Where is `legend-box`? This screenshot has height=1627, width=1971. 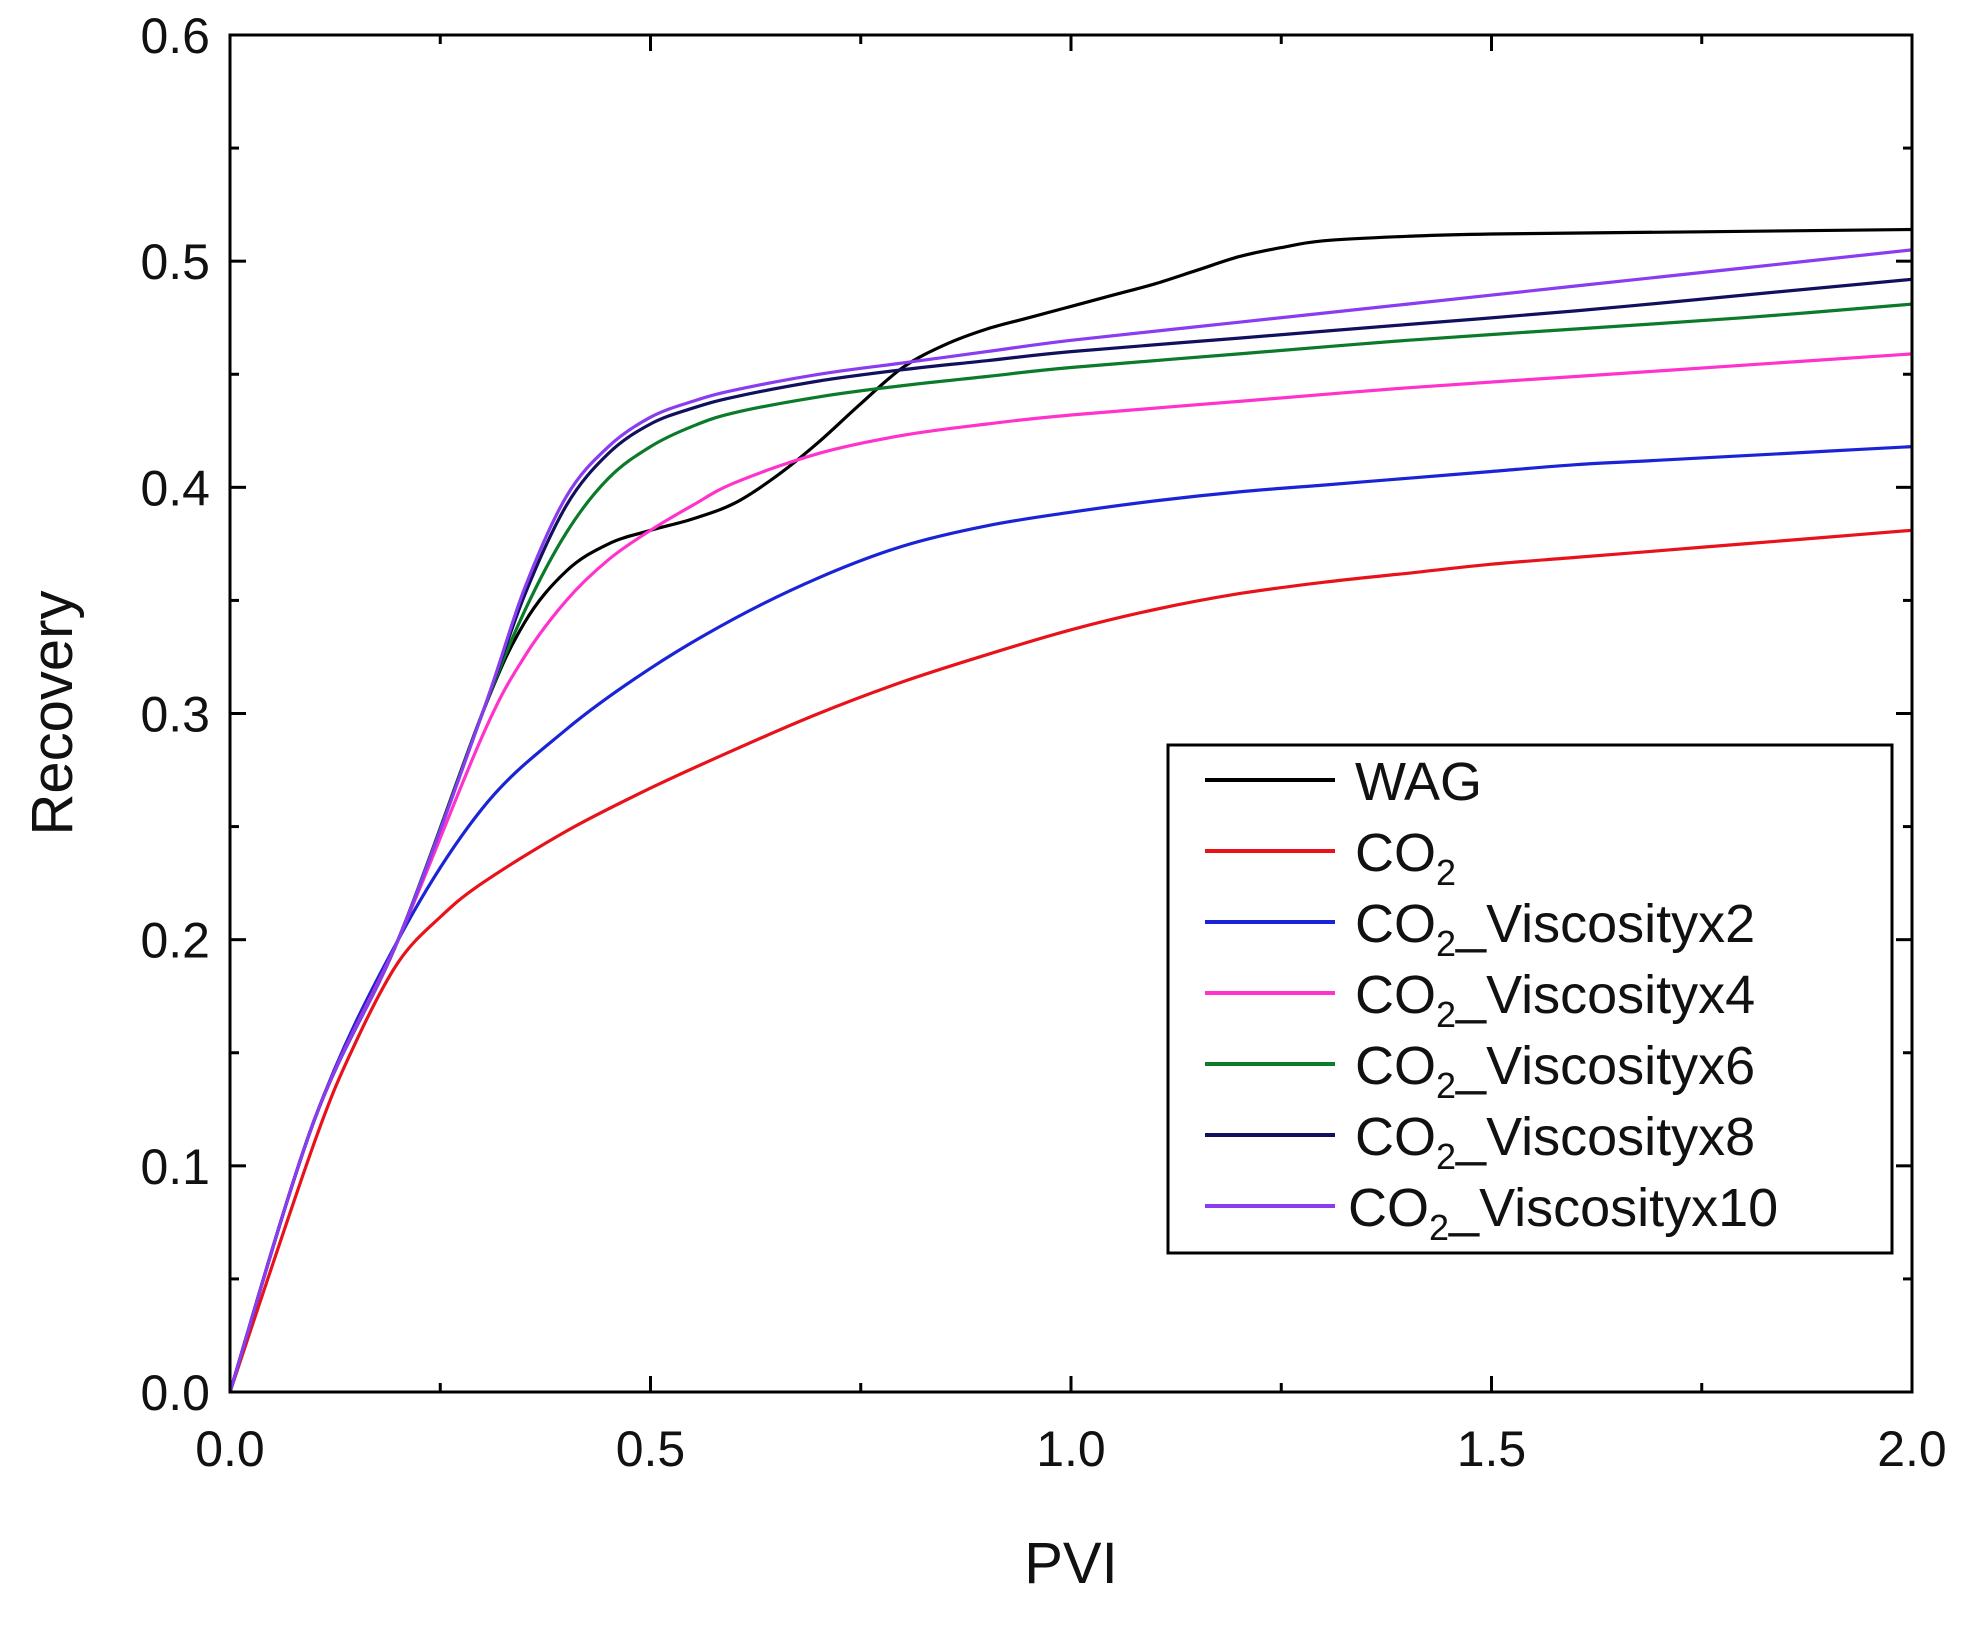 legend-box is located at coordinates (1530, 999).